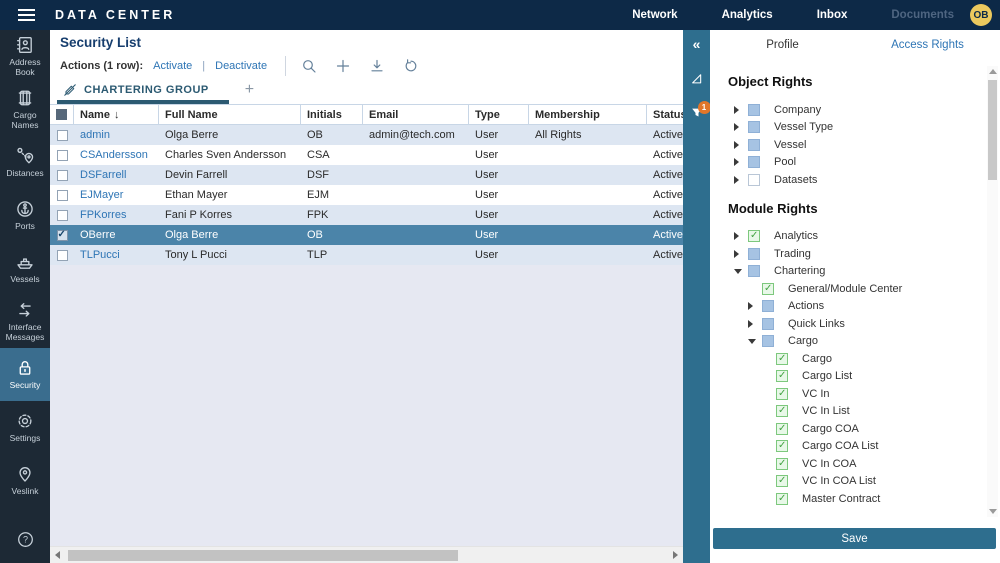 The height and width of the screenshot is (563, 1000). Describe the element at coordinates (25, 542) in the screenshot. I see `help-button: ?` at that location.